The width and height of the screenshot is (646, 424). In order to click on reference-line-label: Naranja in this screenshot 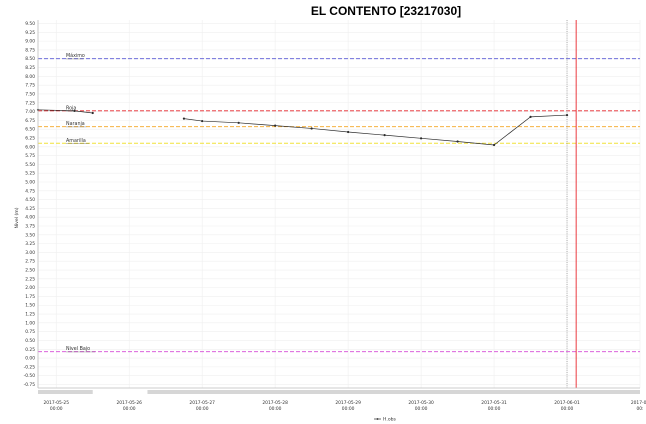, I will do `click(75, 124)`.